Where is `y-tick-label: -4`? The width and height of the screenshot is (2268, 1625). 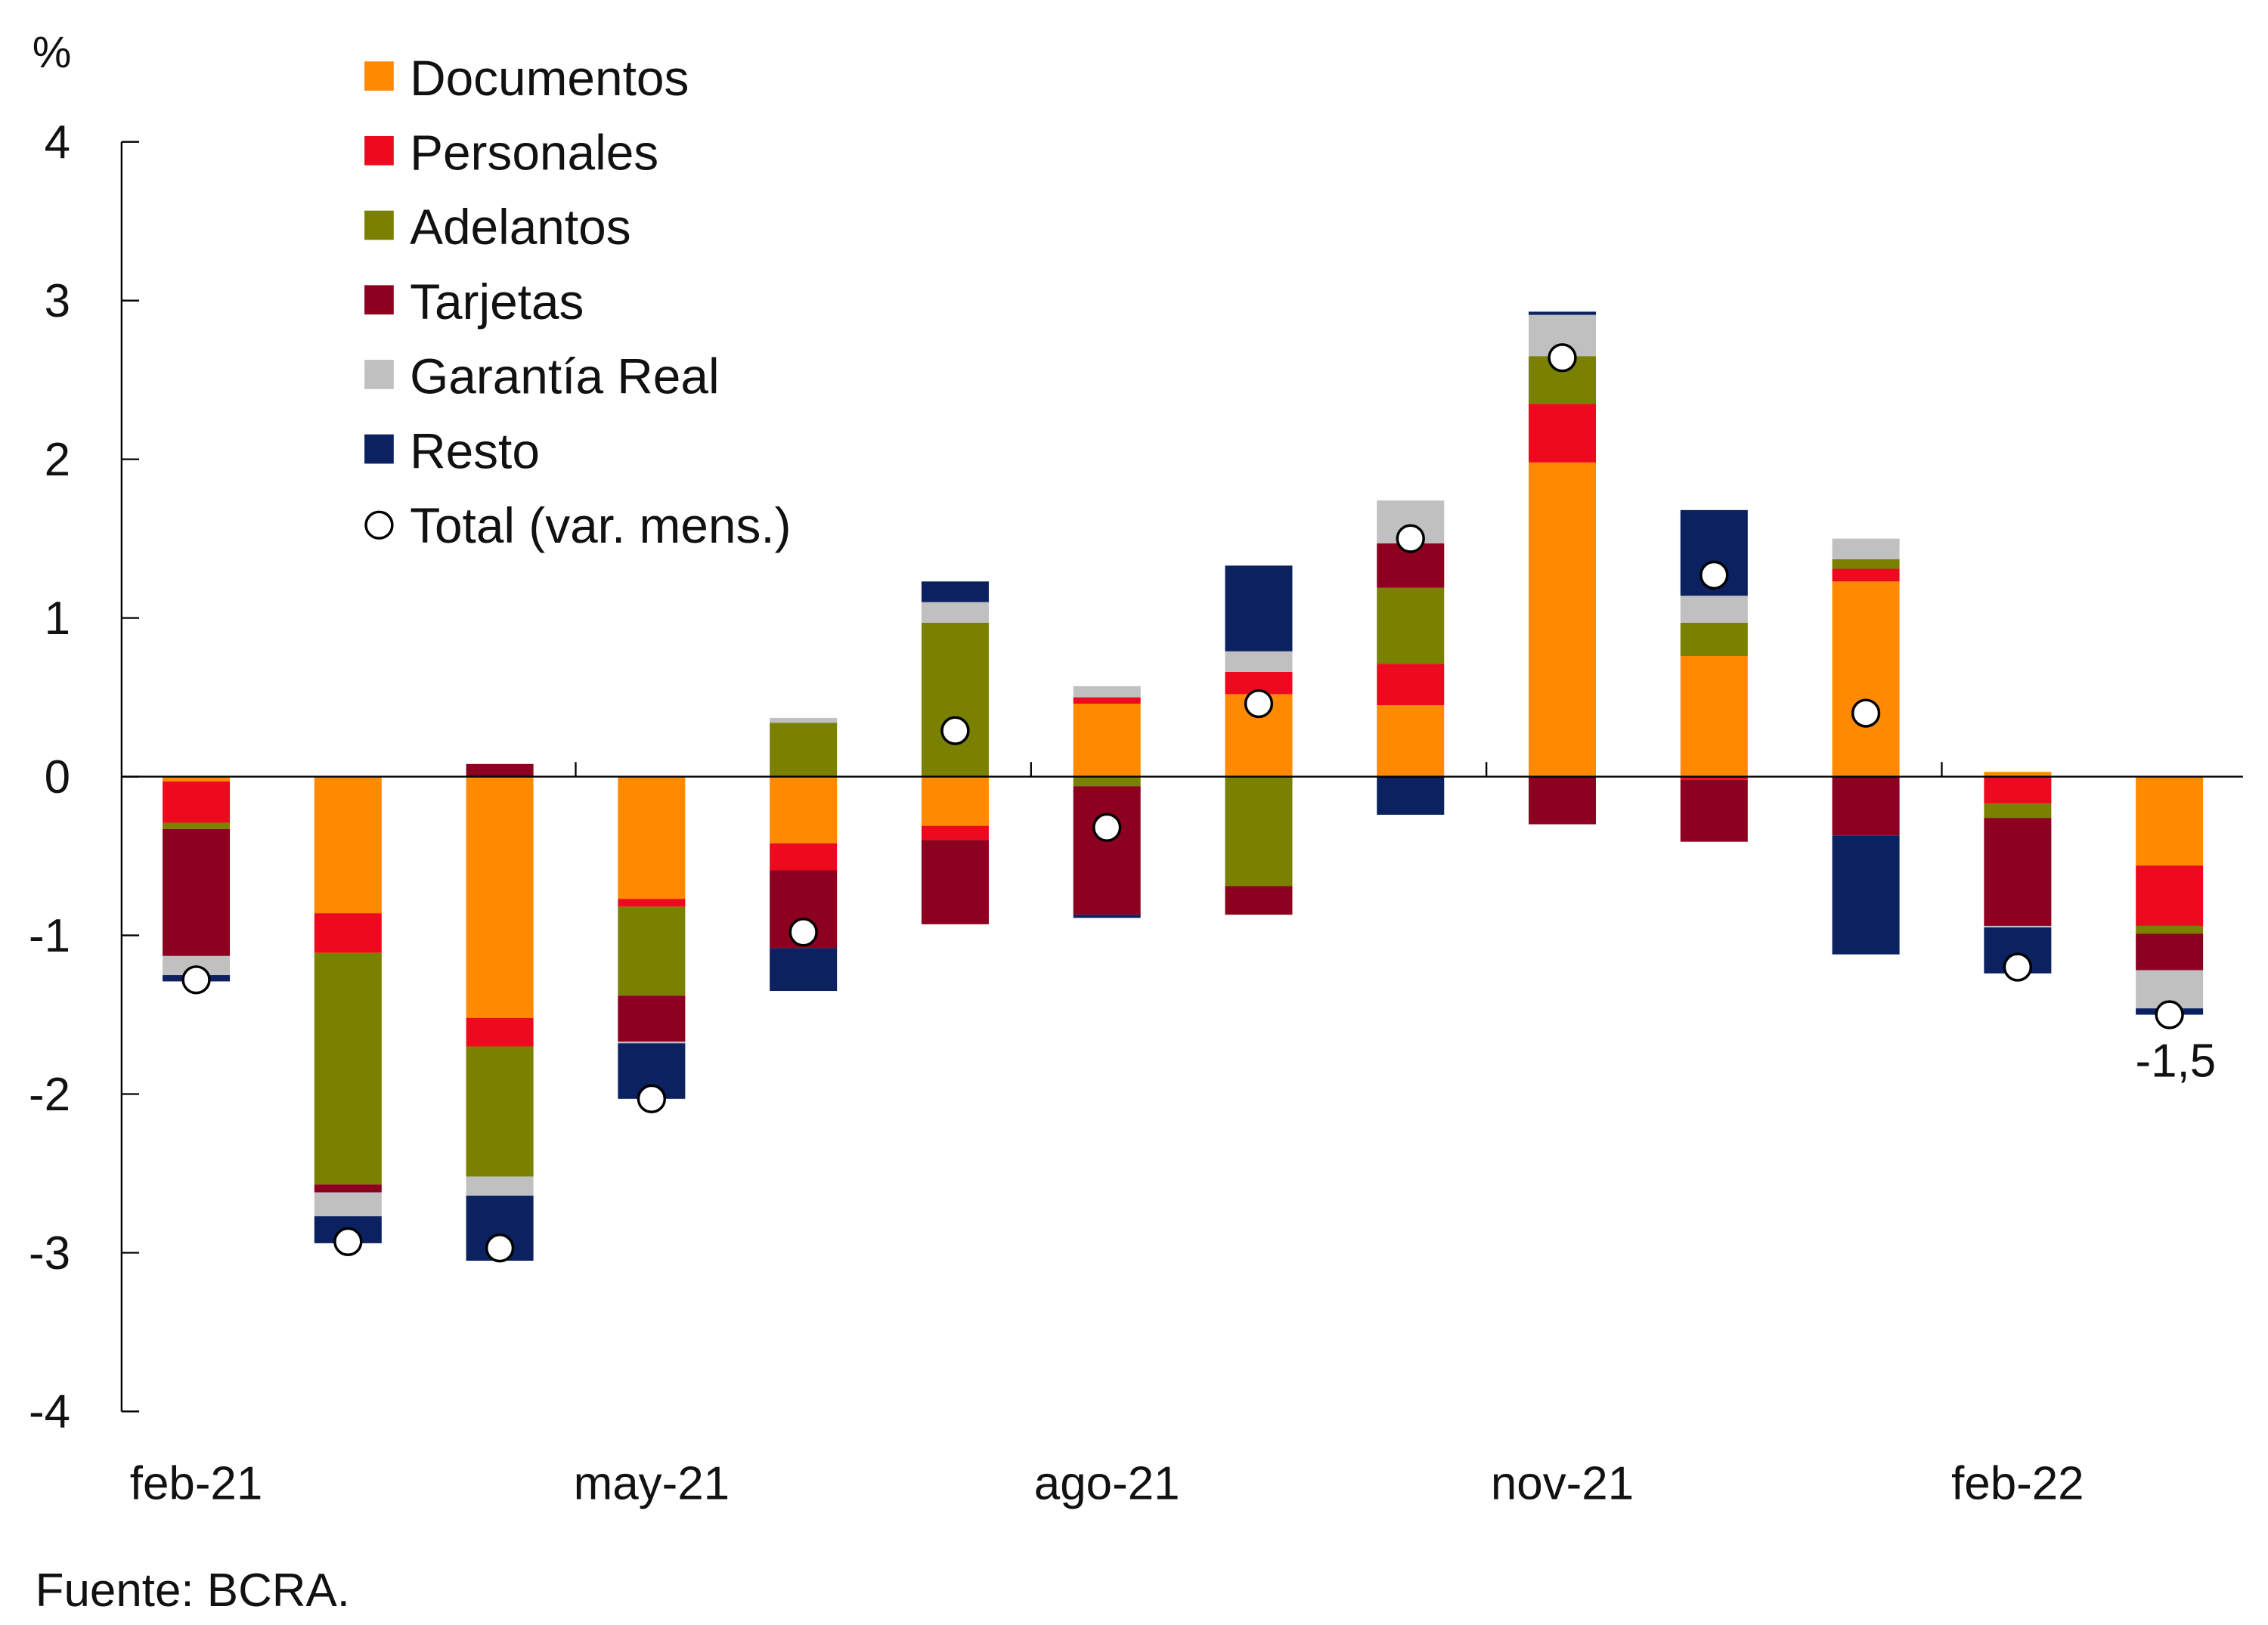
y-tick-label: -4 is located at coordinates (50, 1412).